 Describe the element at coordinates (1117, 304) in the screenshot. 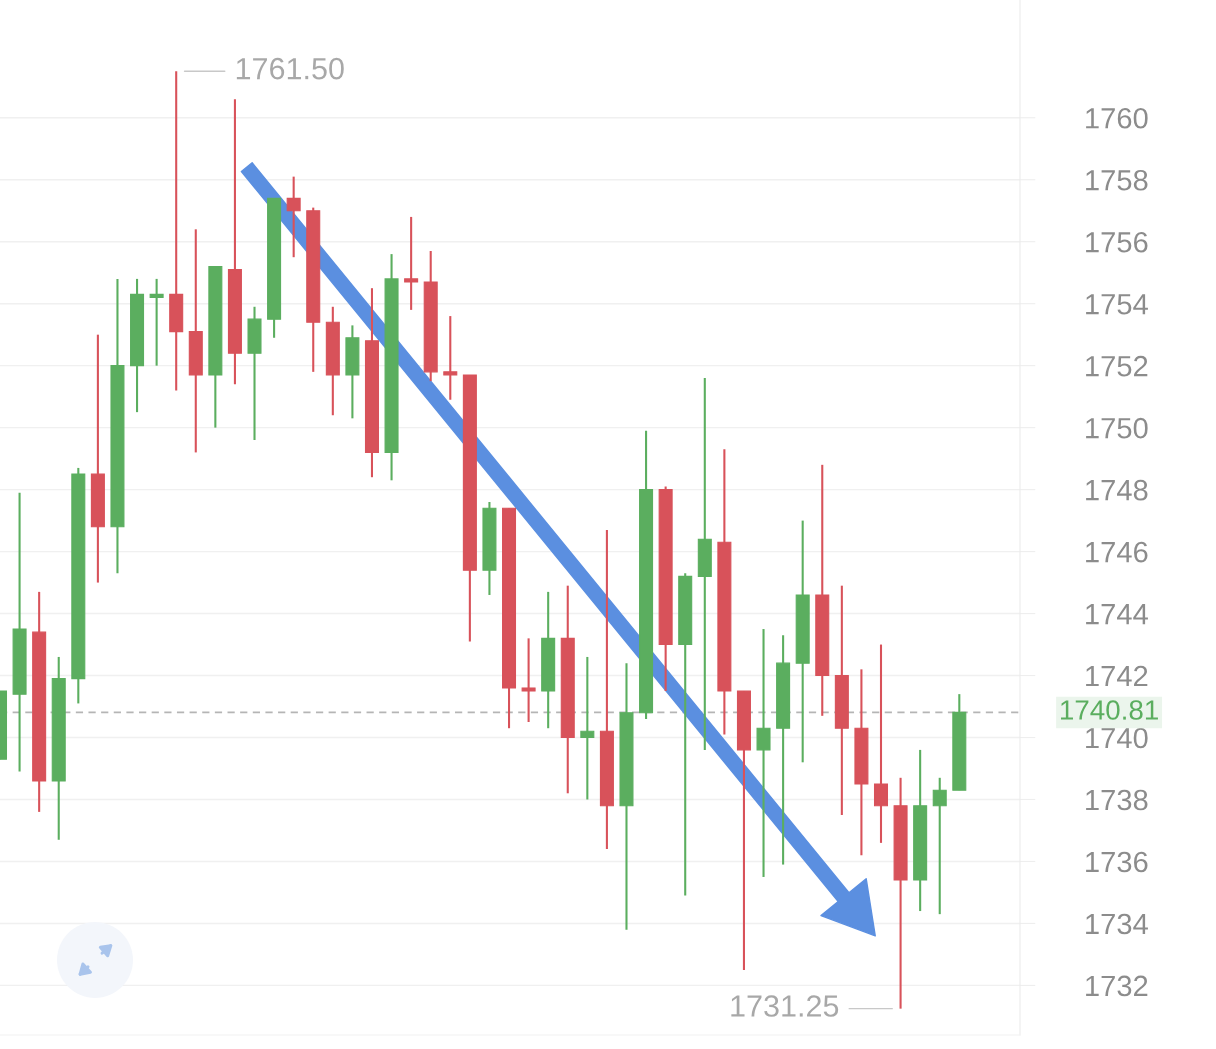

I see `y-tick-label: 1754` at that location.